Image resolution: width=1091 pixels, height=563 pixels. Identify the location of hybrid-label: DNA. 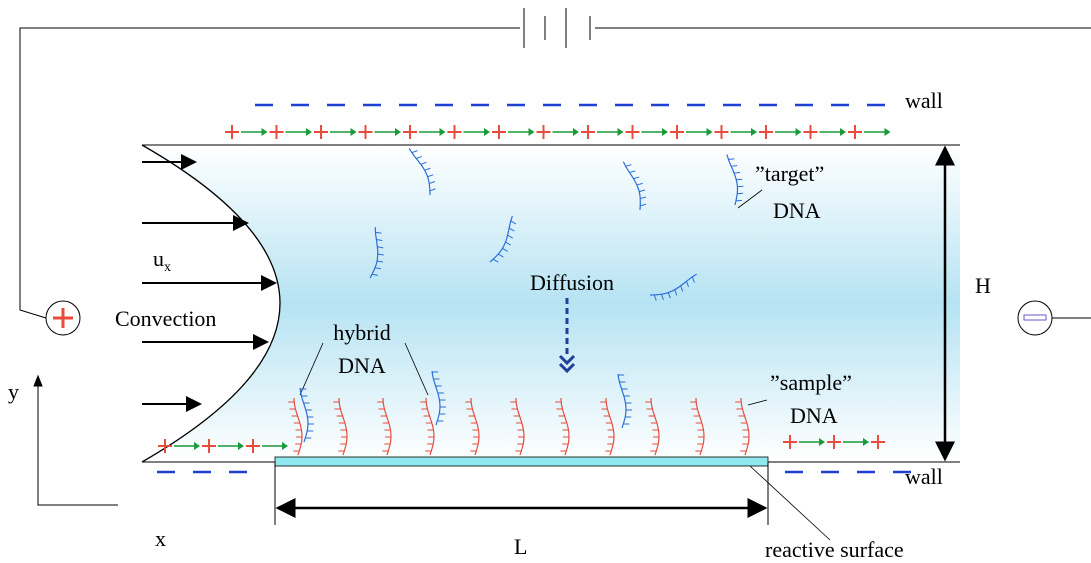
(362, 365).